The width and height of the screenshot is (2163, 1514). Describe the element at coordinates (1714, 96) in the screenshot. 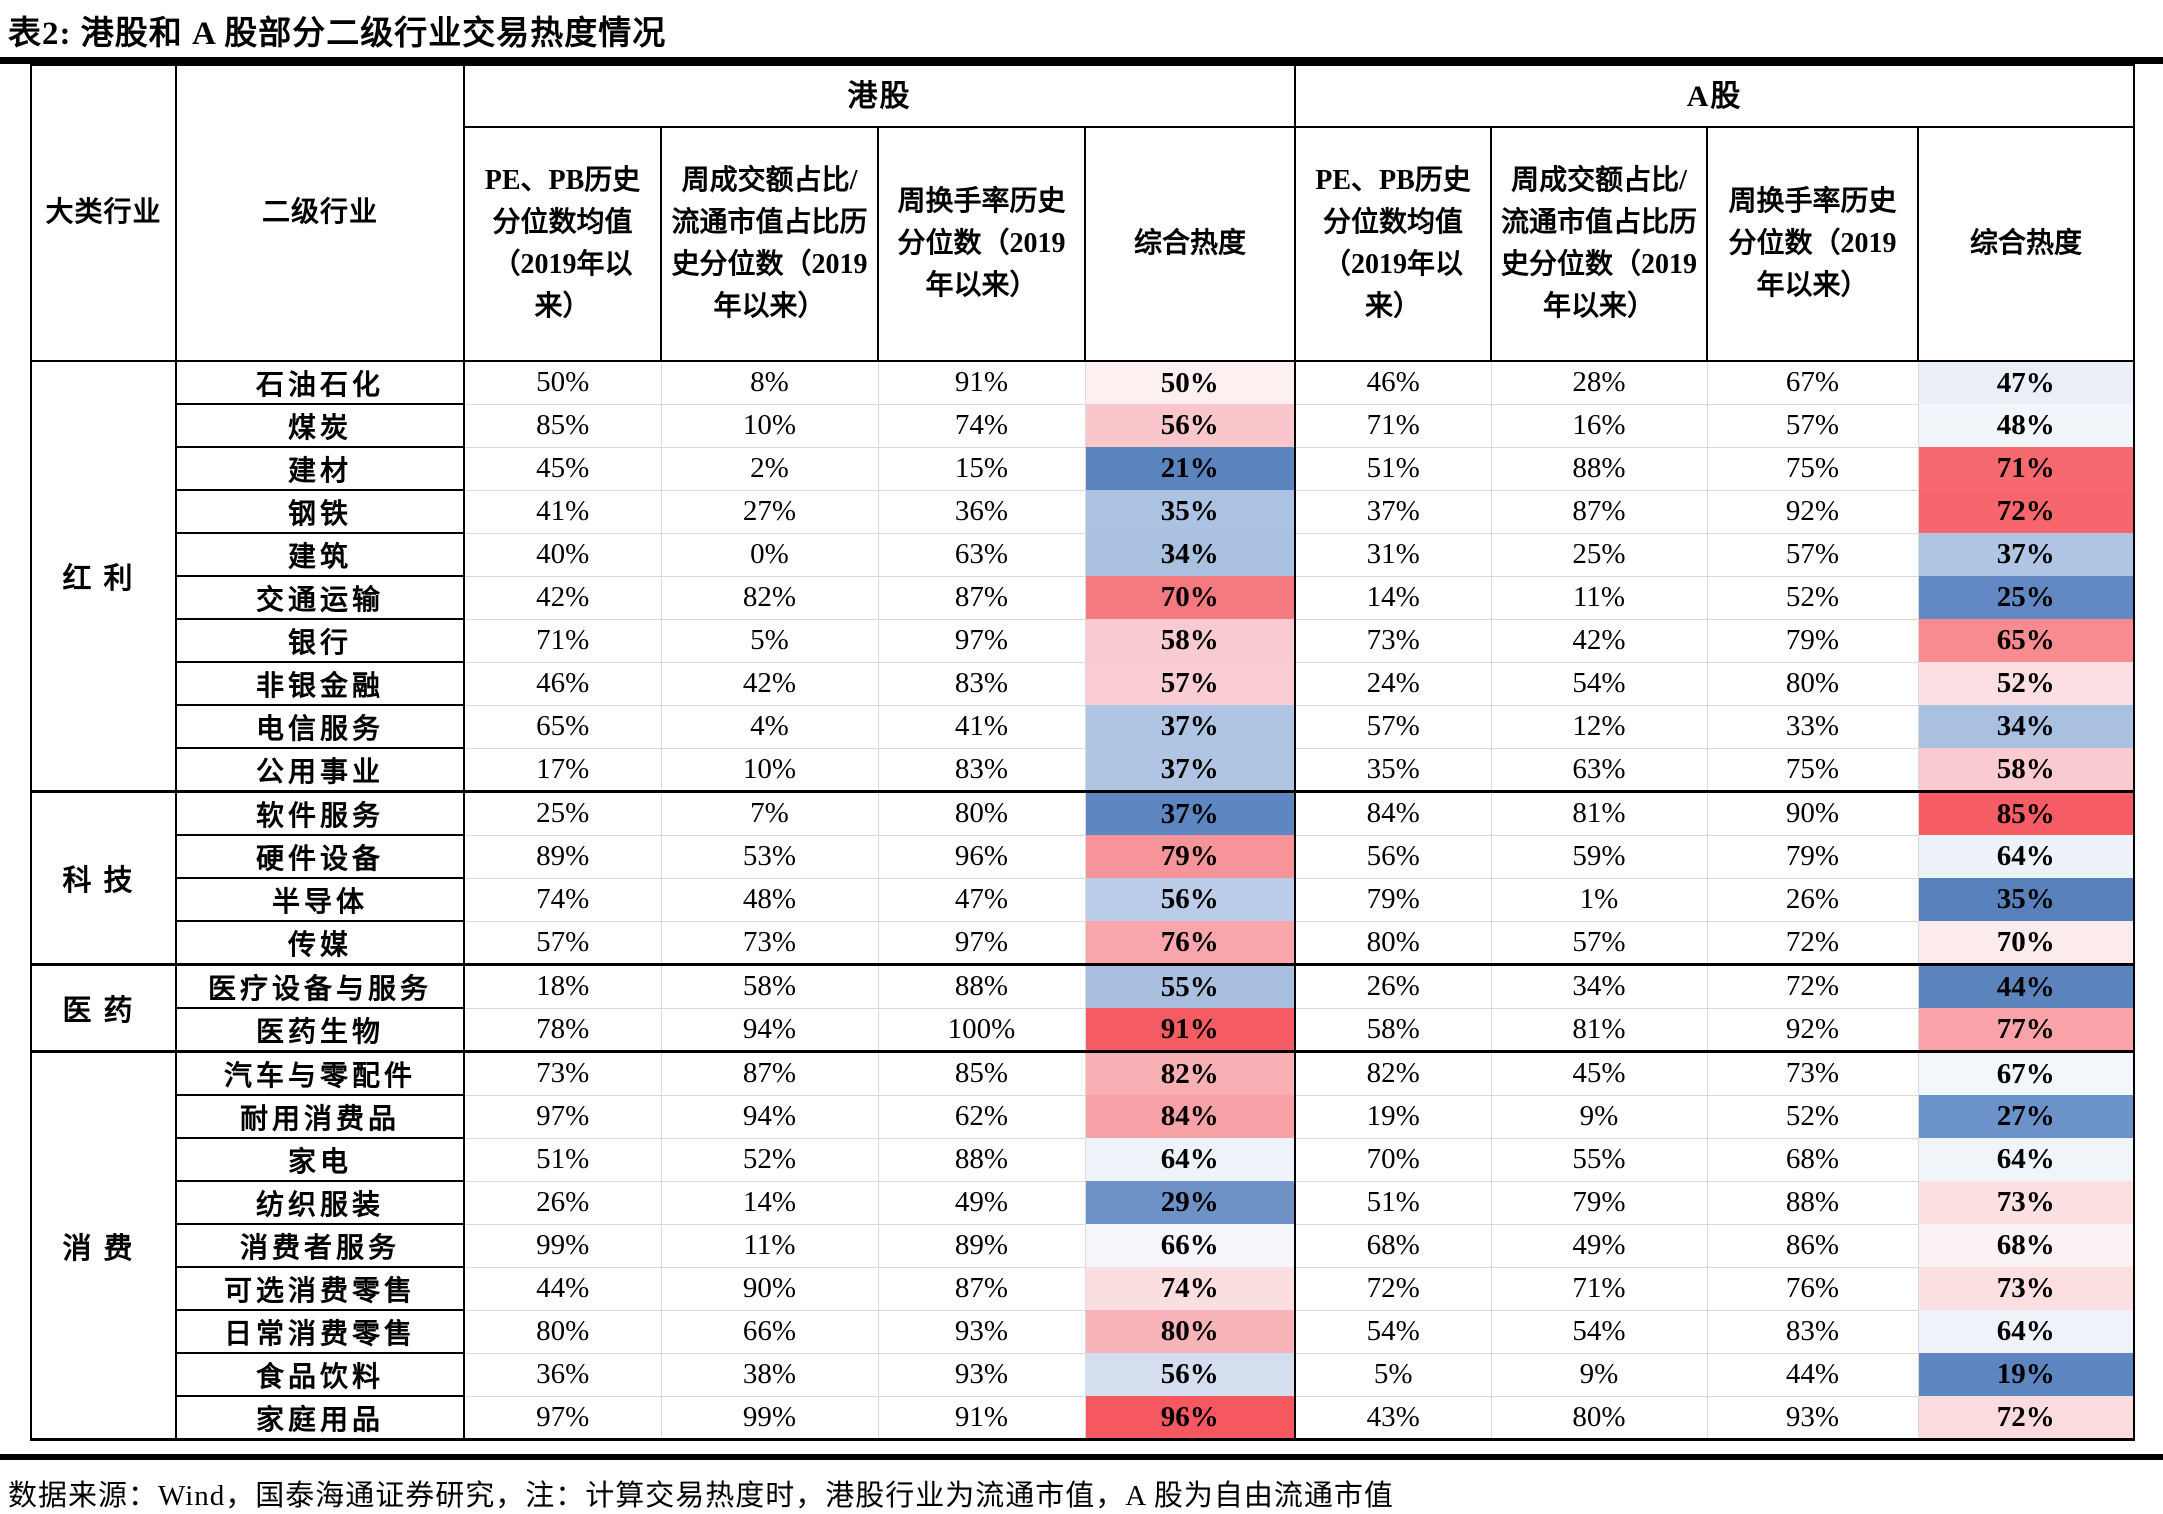

I see `header-group-a: A股` at that location.